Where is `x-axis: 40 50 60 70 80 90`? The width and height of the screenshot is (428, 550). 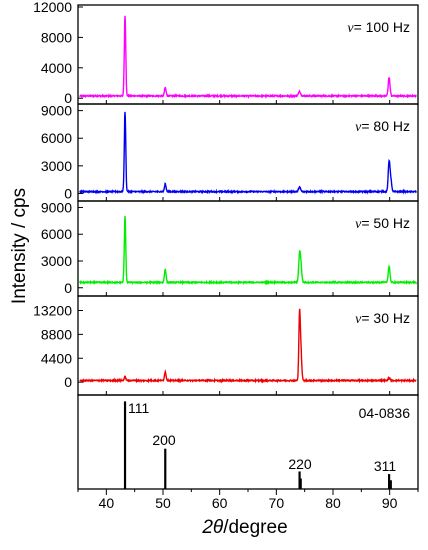
x-axis: 40 50 60 70 80 90 is located at coordinates (248, 500).